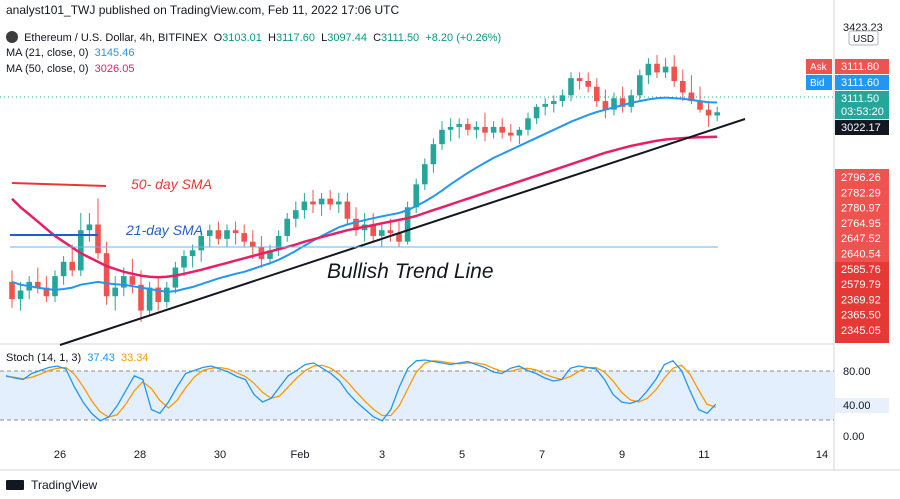 The height and width of the screenshot is (499, 900). What do you see at coordinates (819, 66) in the screenshot?
I see `ask-tag` at bounding box center [819, 66].